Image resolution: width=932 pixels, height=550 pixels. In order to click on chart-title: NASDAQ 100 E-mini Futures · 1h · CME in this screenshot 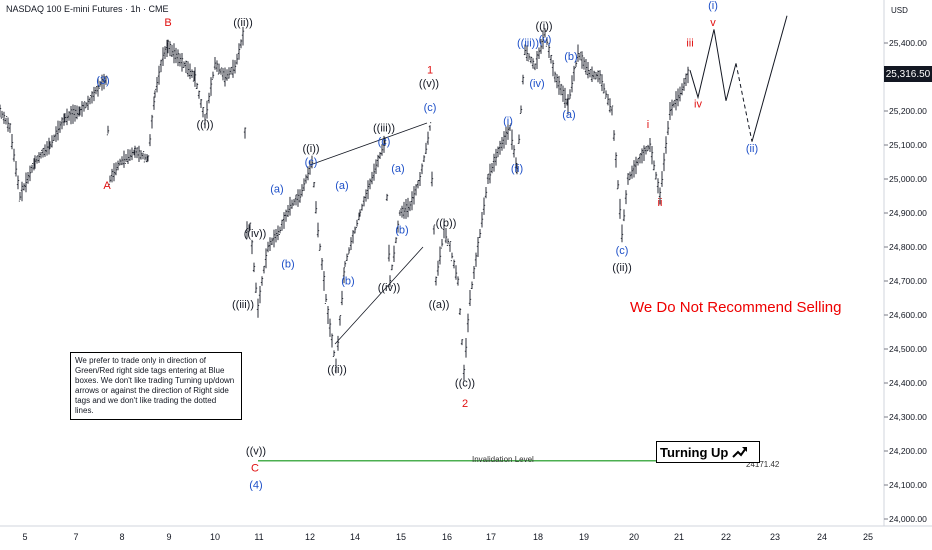, I will do `click(87, 9)`.